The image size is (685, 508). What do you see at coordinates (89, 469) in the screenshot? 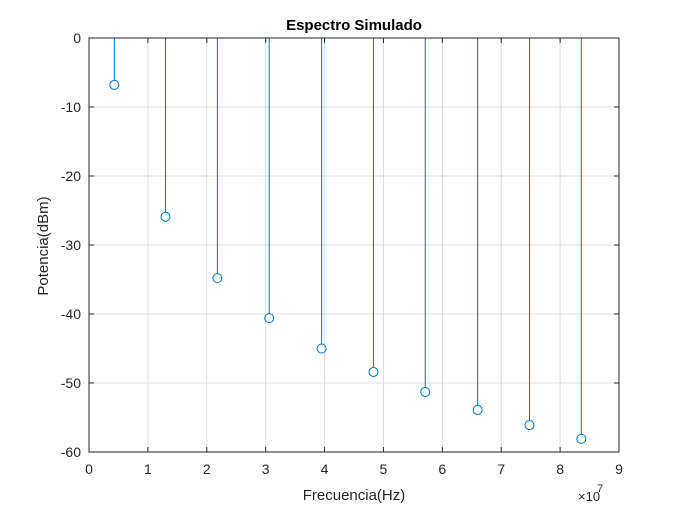
I see `x-tick-label: 0` at bounding box center [89, 469].